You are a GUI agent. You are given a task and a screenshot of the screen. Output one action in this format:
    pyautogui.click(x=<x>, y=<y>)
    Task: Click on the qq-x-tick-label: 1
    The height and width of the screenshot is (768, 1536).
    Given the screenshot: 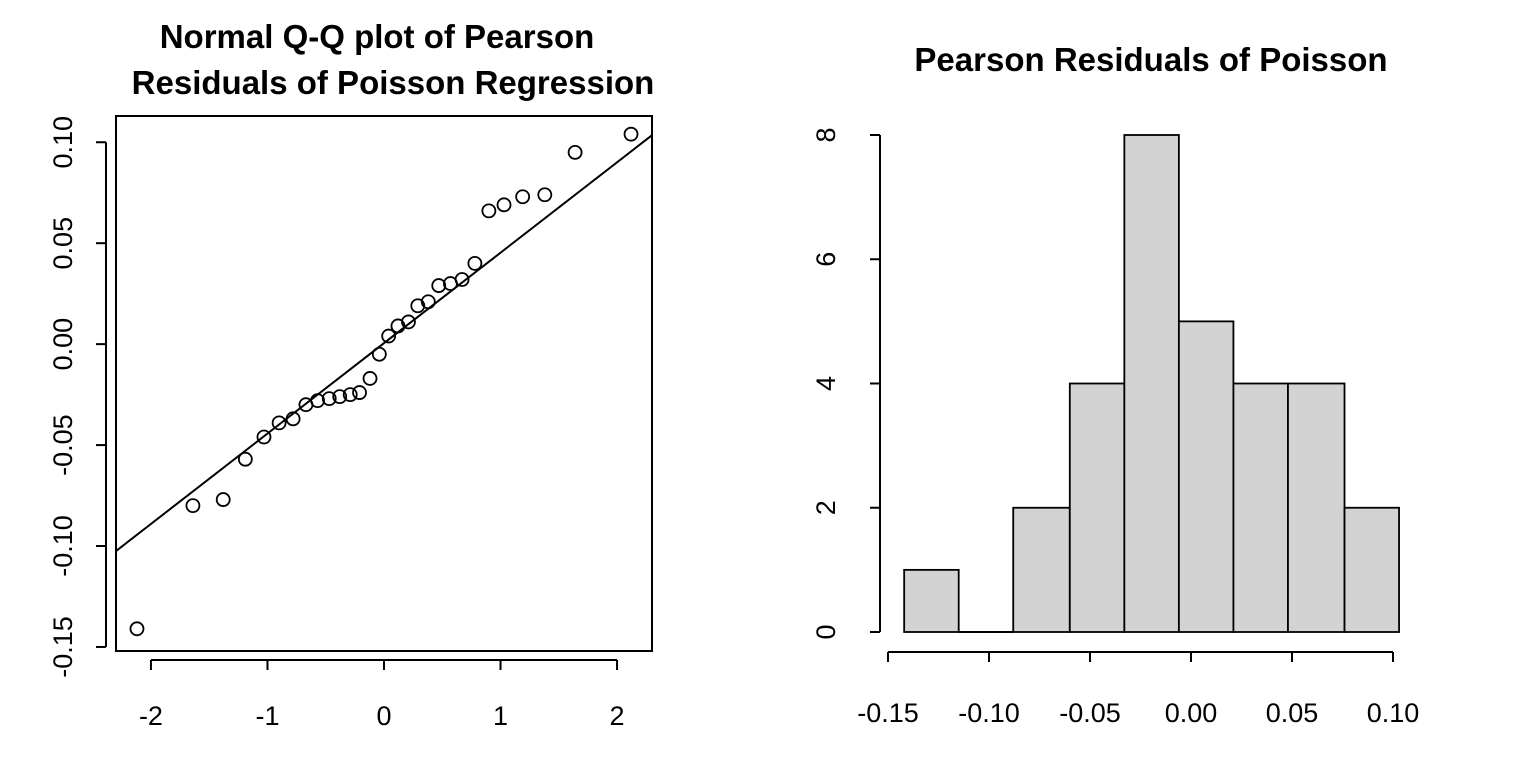 What is the action you would take?
    pyautogui.click(x=500, y=716)
    